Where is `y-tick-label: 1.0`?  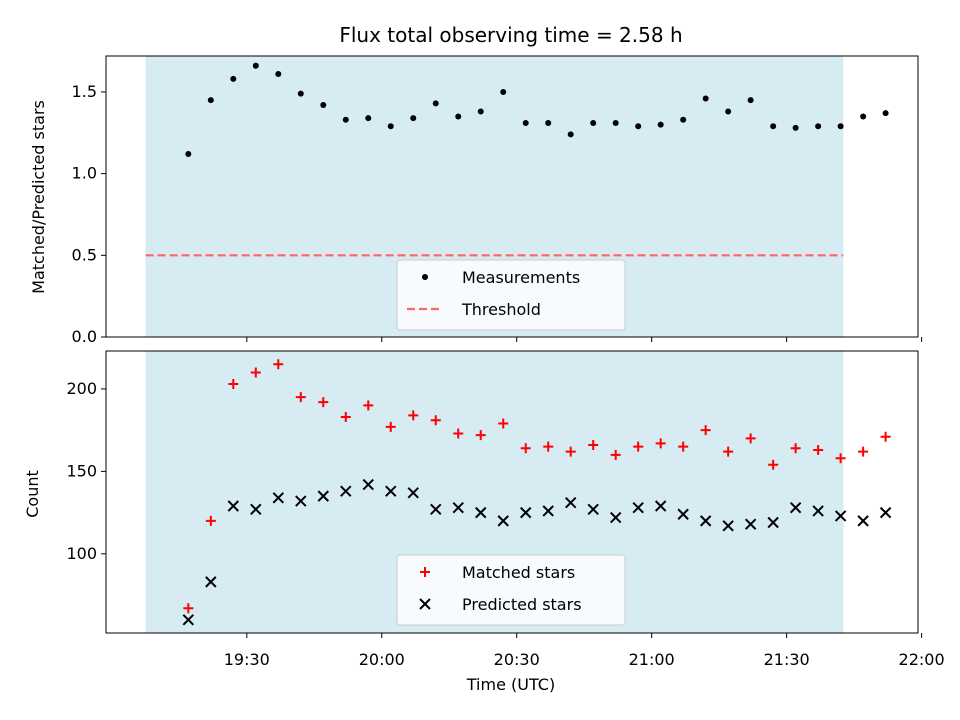
y-tick-label: 1.0 is located at coordinates (84, 173).